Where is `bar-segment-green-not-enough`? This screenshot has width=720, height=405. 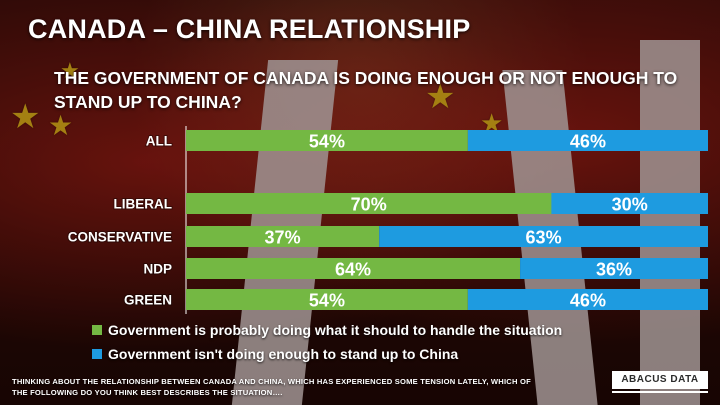 bar-segment-green-not-enough is located at coordinates (587, 299).